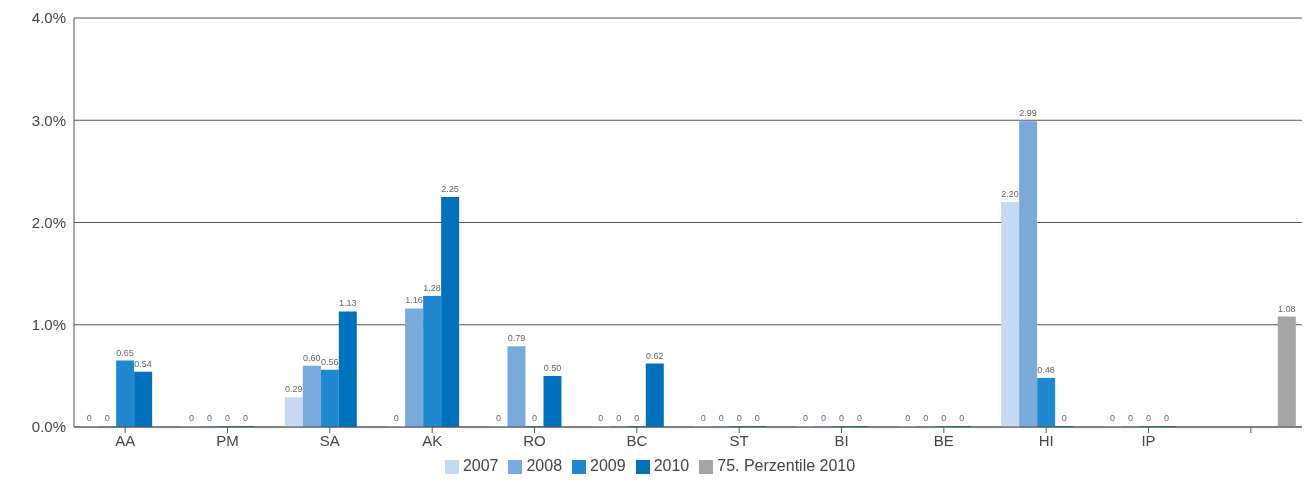  What do you see at coordinates (786, 465) in the screenshot?
I see `legend-label: 75. Perzentile 2010` at bounding box center [786, 465].